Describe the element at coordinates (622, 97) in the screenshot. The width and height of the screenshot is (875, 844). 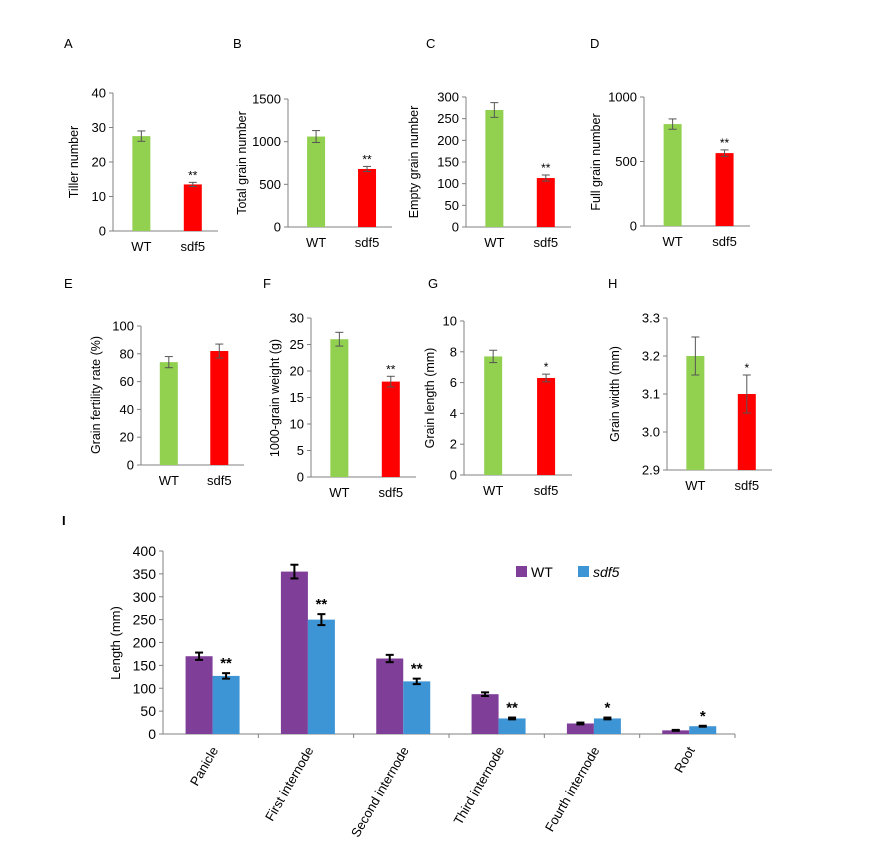
I see `y-tick-label: 1000` at that location.